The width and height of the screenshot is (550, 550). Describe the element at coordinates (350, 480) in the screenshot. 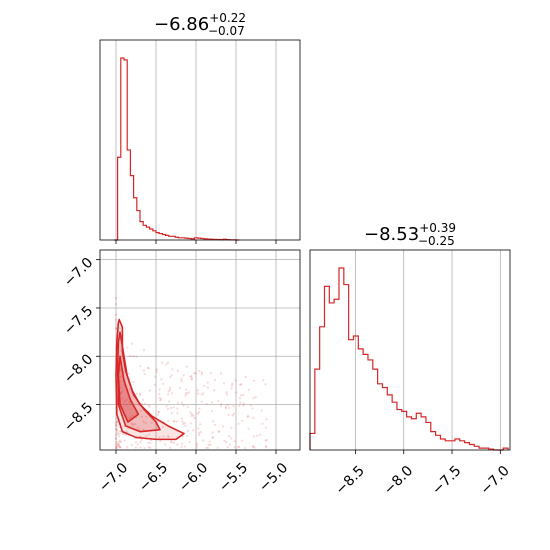

I see `histogram-2-tick-label: −8.5` at that location.